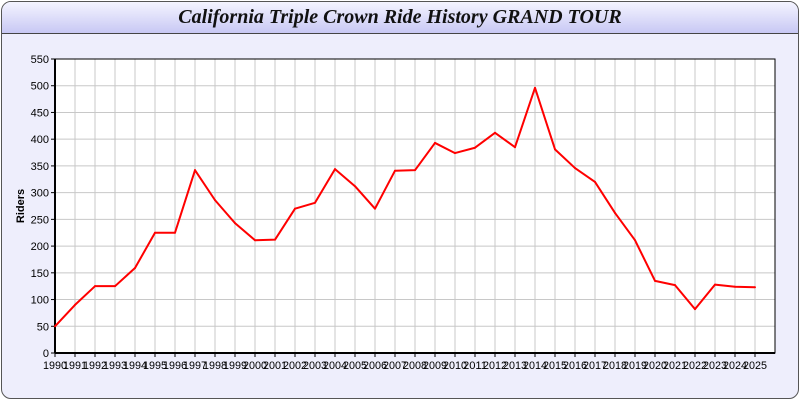 Image resolution: width=800 pixels, height=400 pixels. I want to click on x-tick-label: 2025, so click(755, 366).